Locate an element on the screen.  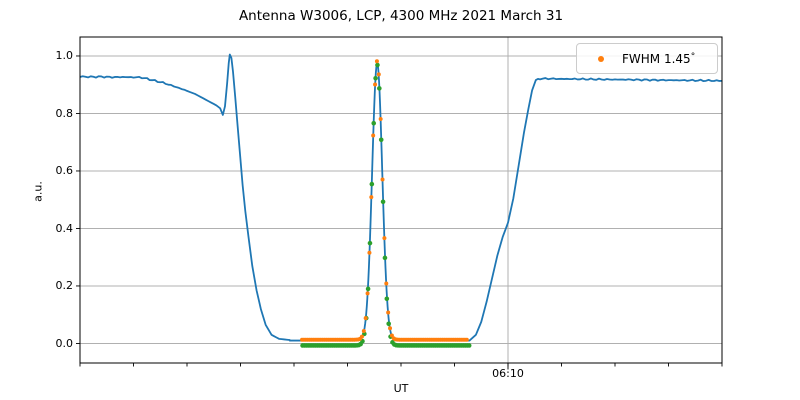
legend-label: FWHM 1.45 is located at coordinates (656, 58).